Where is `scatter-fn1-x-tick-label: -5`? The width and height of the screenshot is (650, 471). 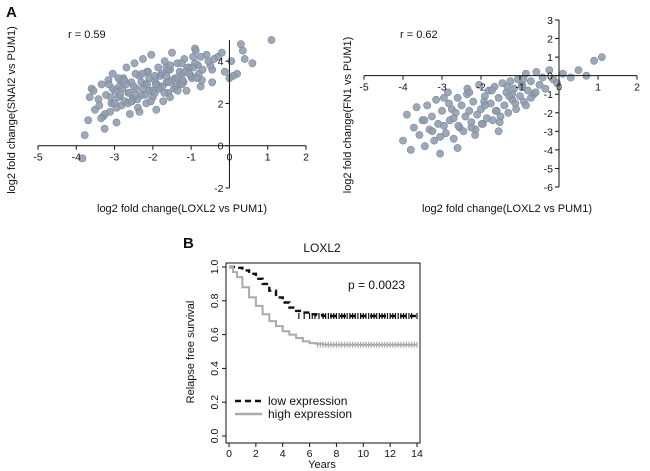
scatter-fn1-x-tick-label: -5 is located at coordinates (363, 88).